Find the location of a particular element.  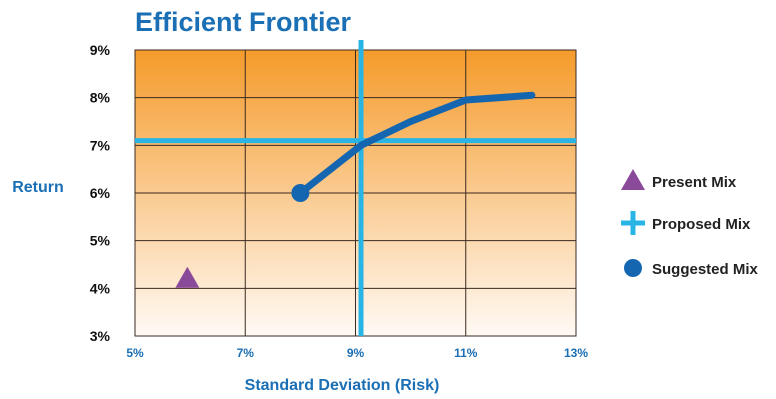

y-tick-label: 7% is located at coordinates (100, 145).